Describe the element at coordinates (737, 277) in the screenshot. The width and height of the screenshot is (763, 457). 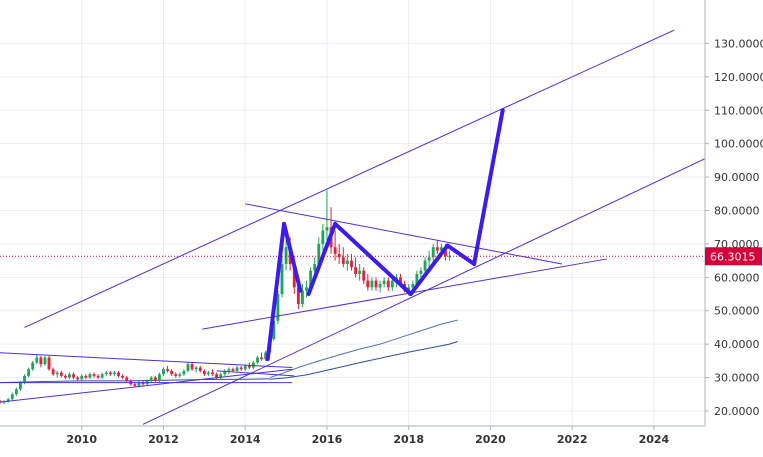
I see `y-tick-label: 60.0000` at that location.